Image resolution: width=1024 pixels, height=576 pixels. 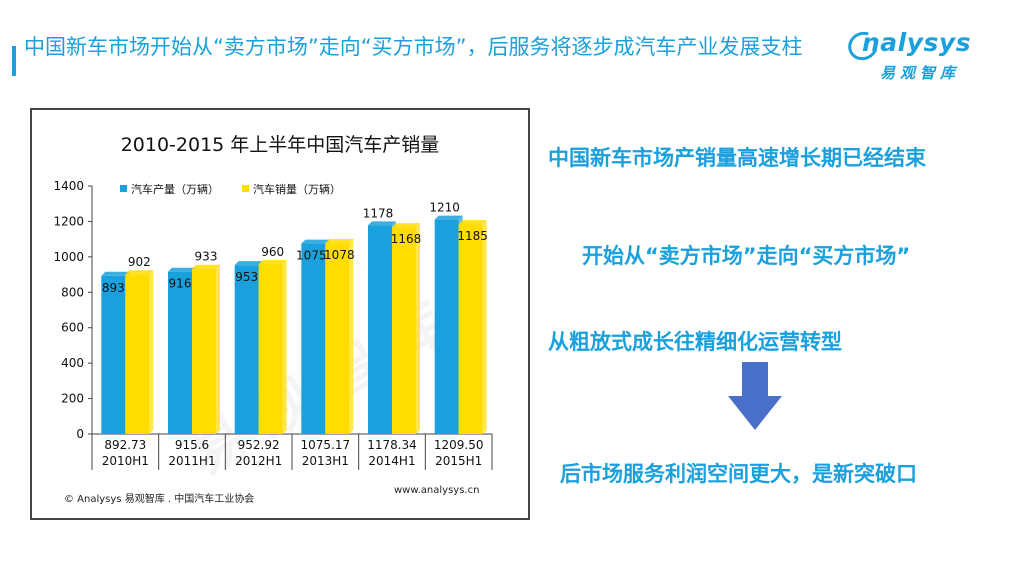 What do you see at coordinates (459, 445) in the screenshot?
I see `table-value: 1209.50` at bounding box center [459, 445].